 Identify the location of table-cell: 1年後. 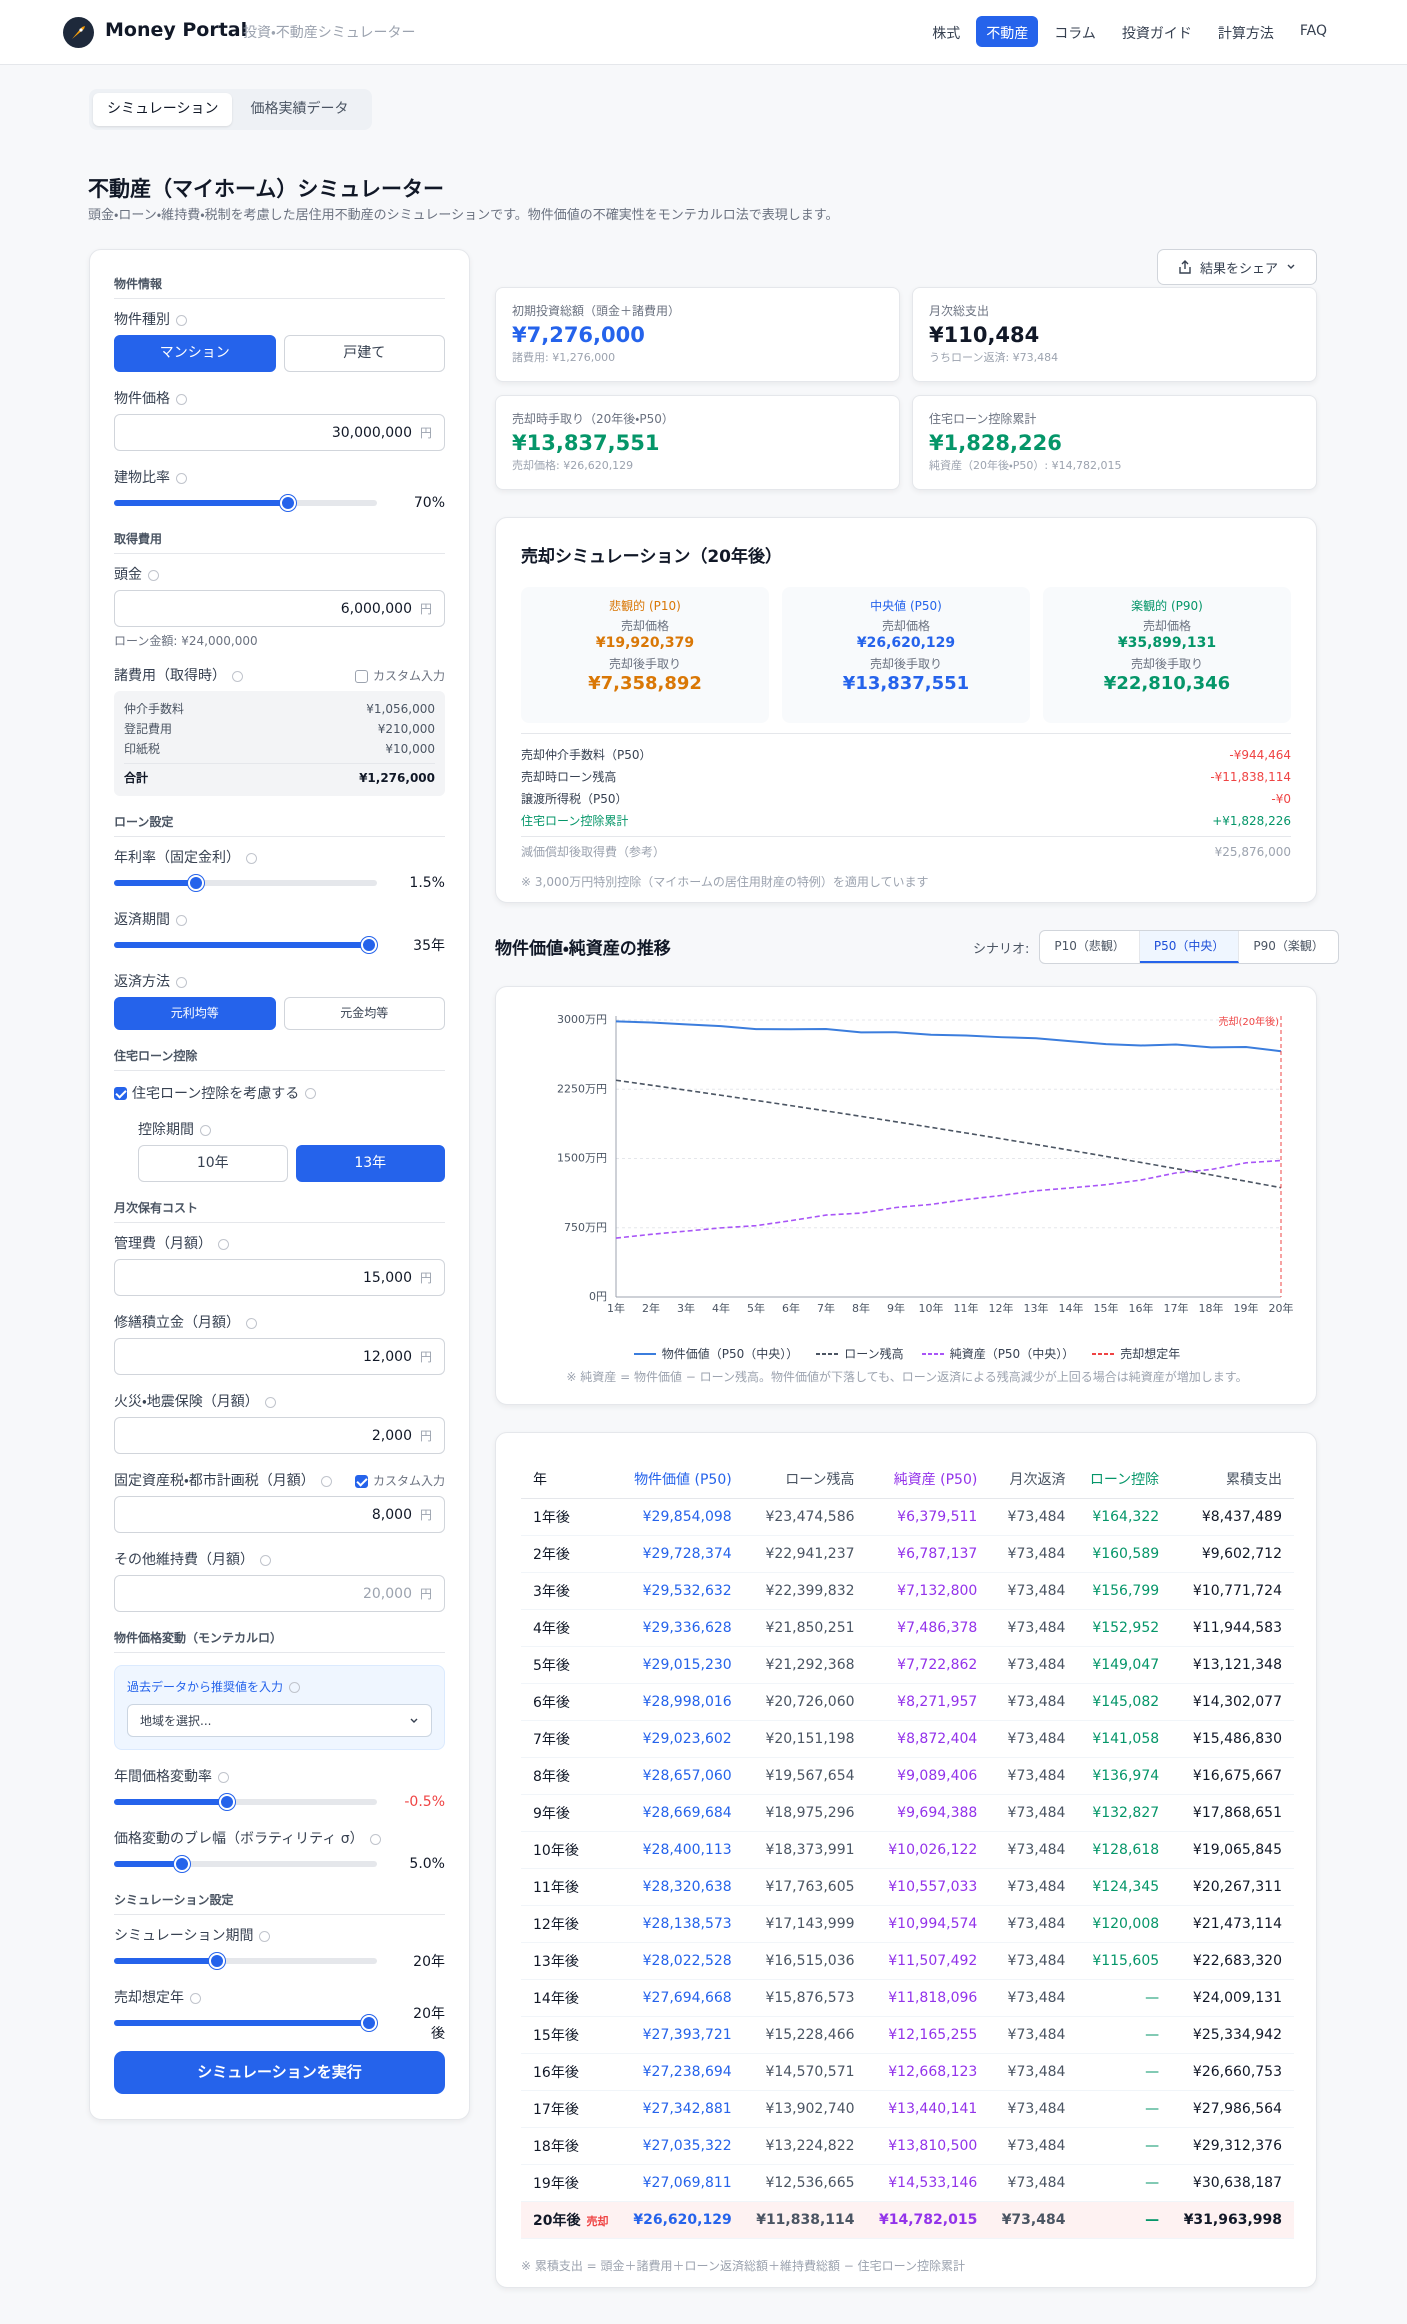
(571, 1517).